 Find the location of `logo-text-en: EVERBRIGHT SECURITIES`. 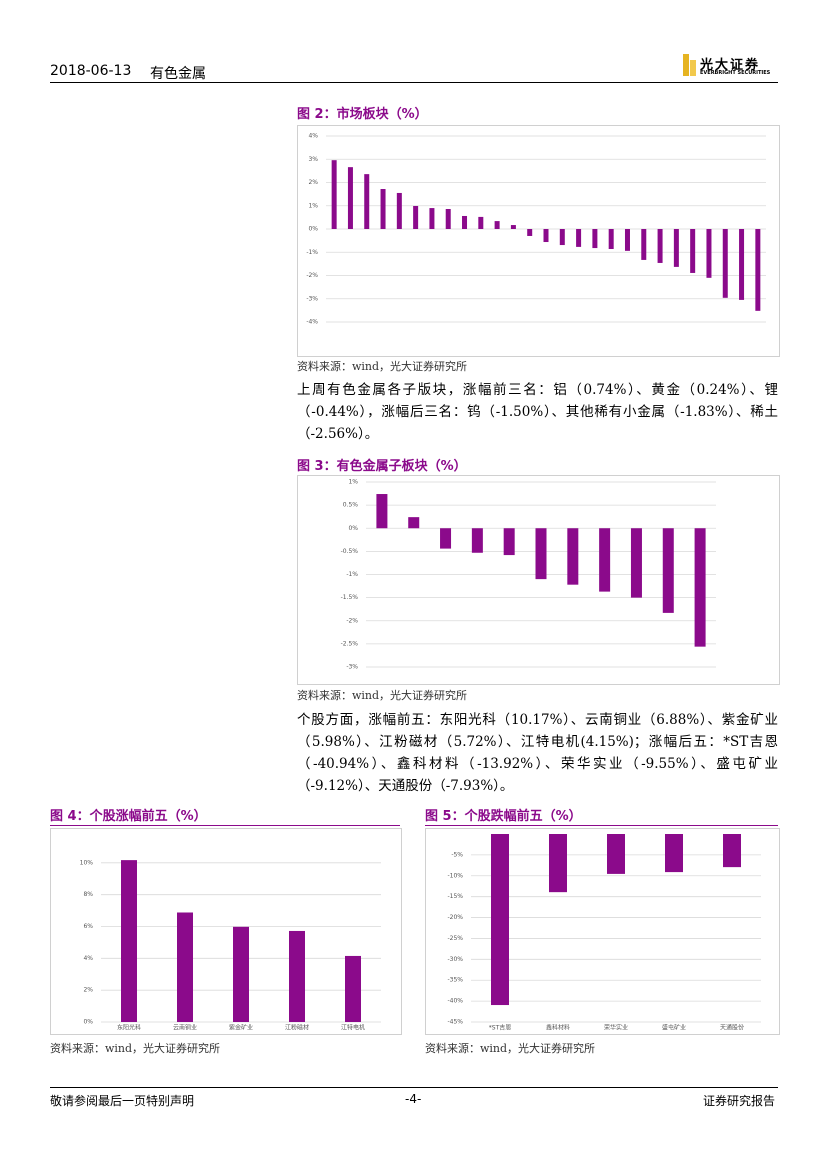

logo-text-en: EVERBRIGHT SECURITIES is located at coordinates (735, 73).